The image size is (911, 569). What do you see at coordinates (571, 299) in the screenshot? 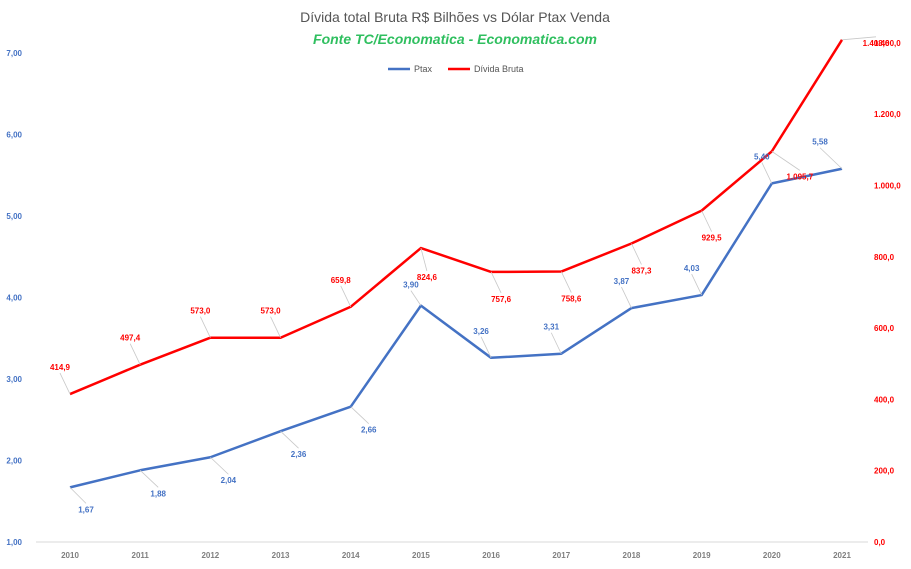
I see `data-label: 758,6` at bounding box center [571, 299].